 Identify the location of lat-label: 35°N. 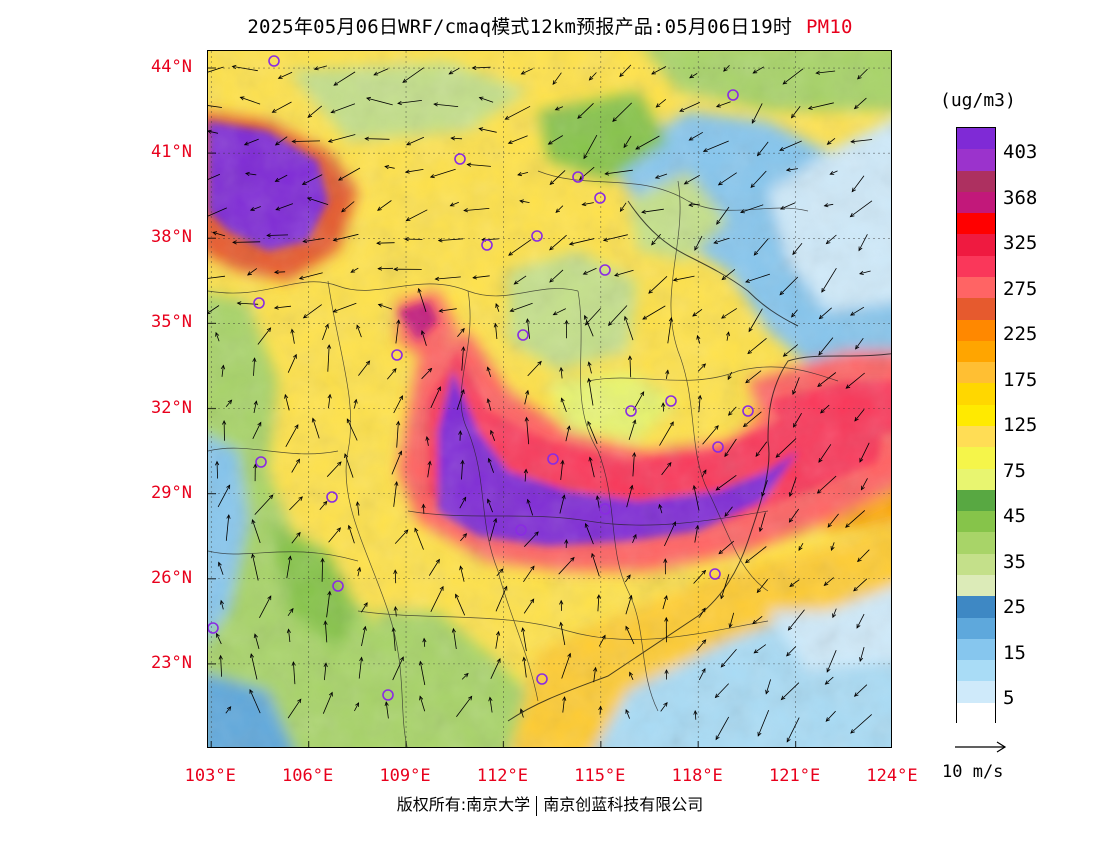
(171, 322).